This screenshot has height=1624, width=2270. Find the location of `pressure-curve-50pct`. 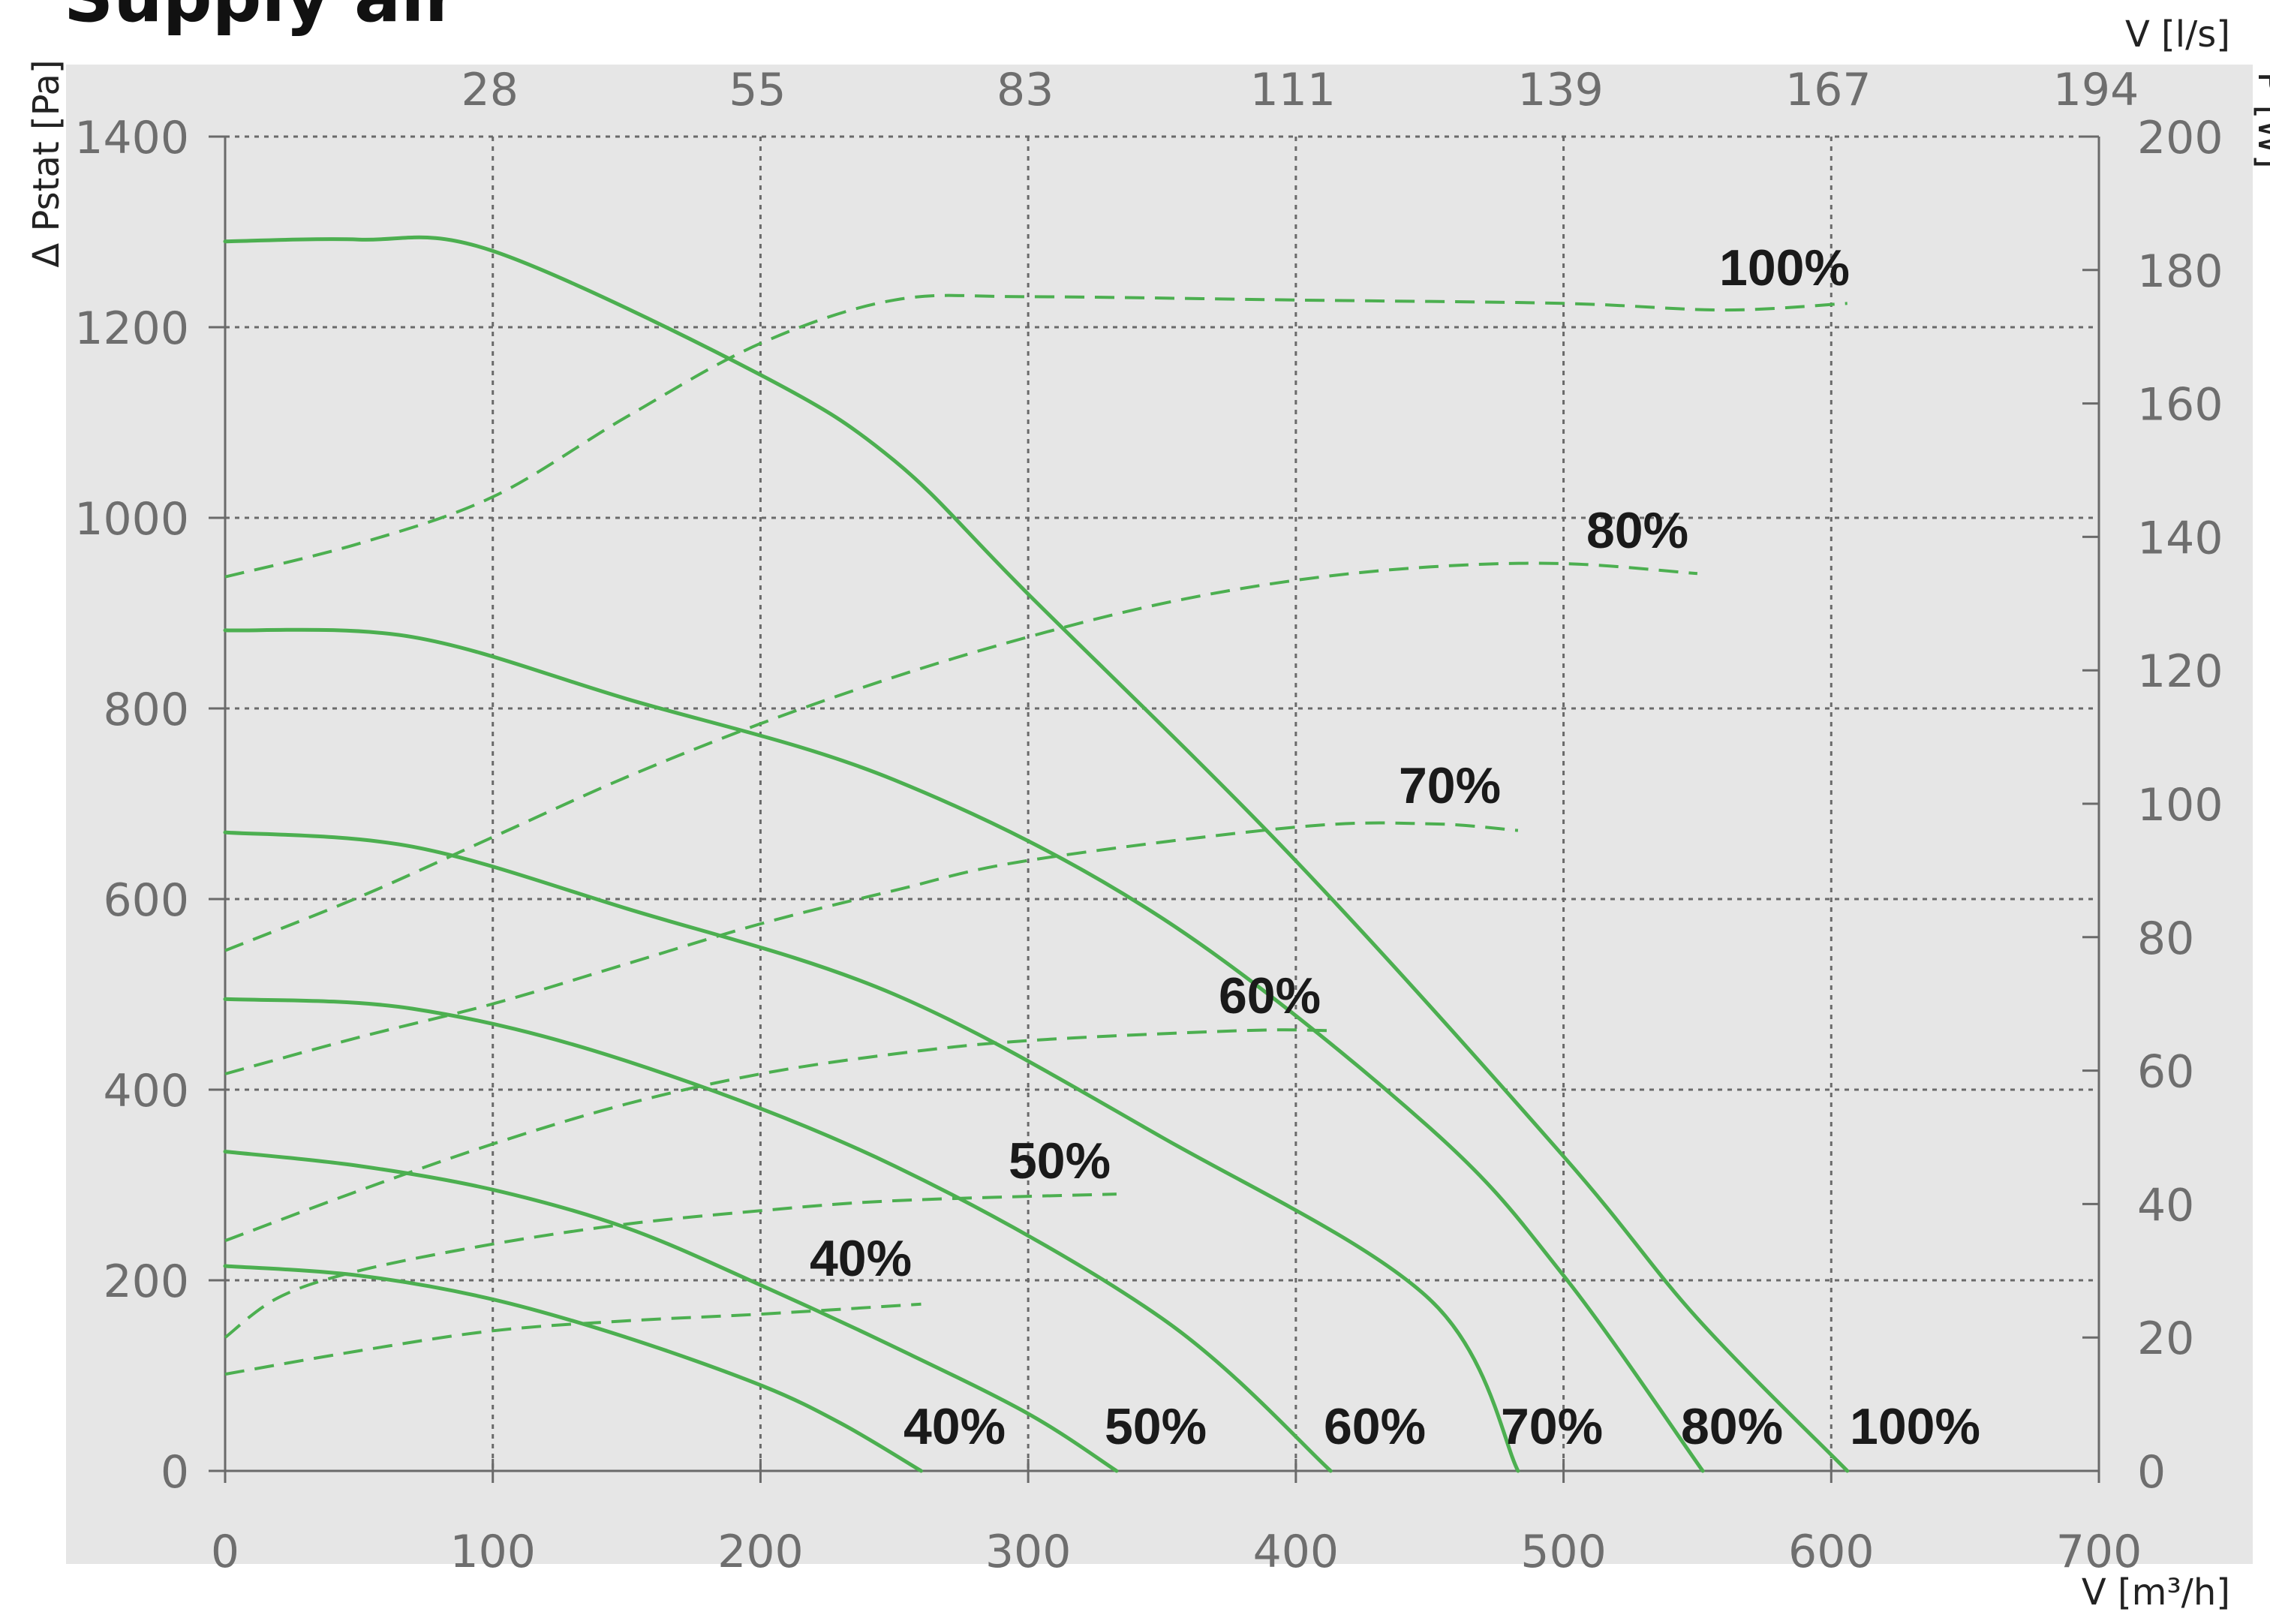

pressure-curve-50pct is located at coordinates (671, 1311).